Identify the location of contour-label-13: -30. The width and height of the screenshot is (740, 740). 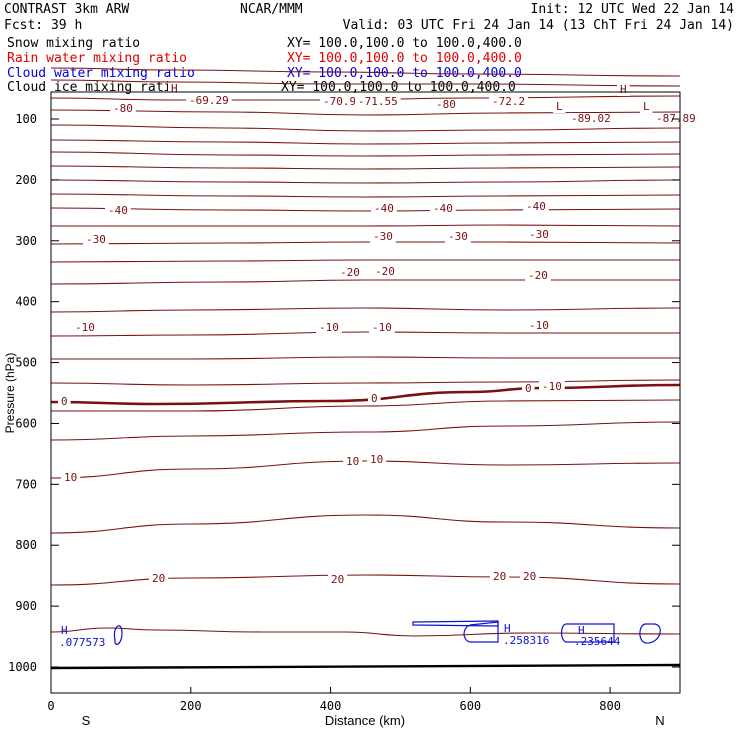
(383, 236).